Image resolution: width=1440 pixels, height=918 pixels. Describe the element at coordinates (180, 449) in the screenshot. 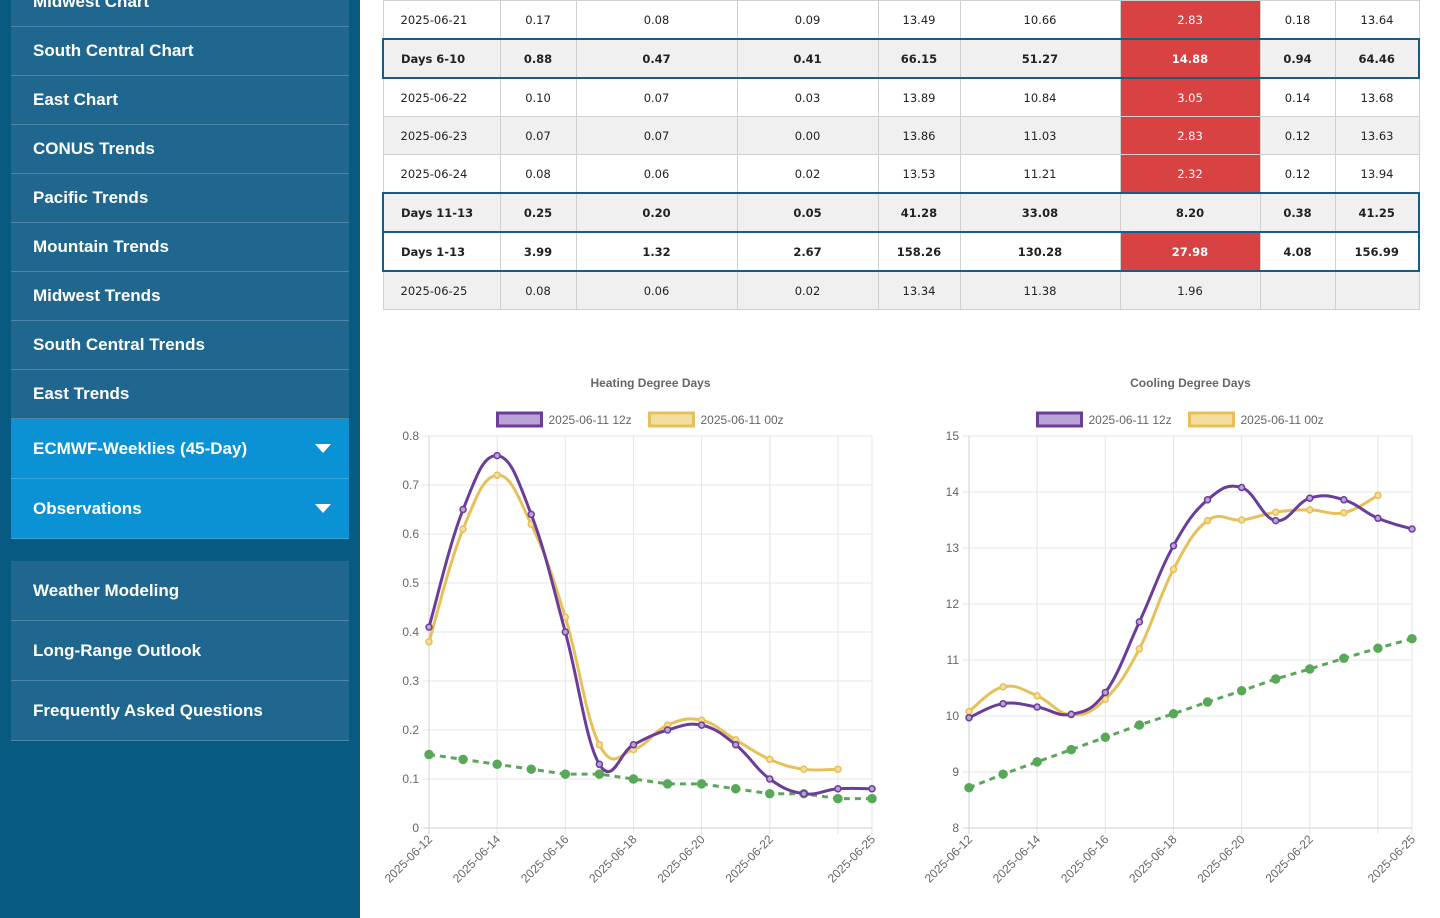

I see `sidebar-item-ecmwf-weeklies: ECMWF-Weeklies (45-Day)` at that location.